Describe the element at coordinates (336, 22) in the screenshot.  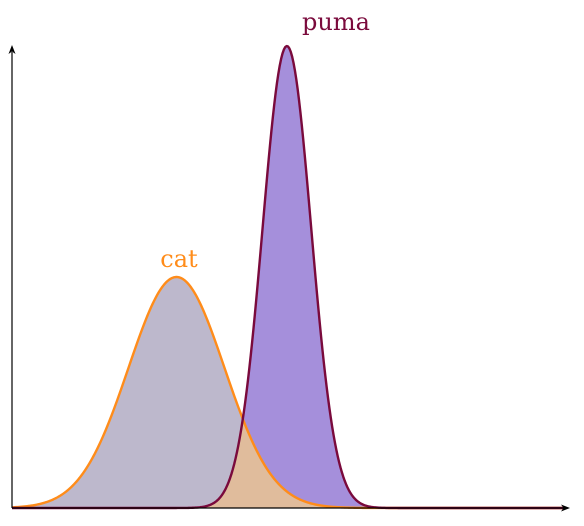
I see `series-label-puma: puma` at that location.